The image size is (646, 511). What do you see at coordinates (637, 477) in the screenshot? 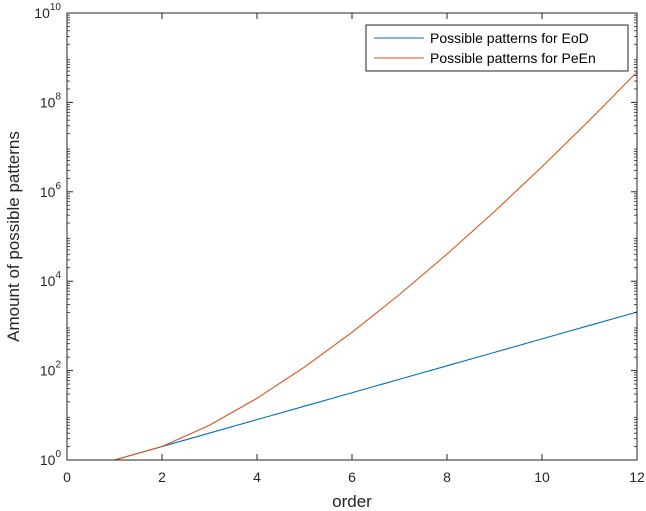
I see `x-tick-label: 12` at bounding box center [637, 477].